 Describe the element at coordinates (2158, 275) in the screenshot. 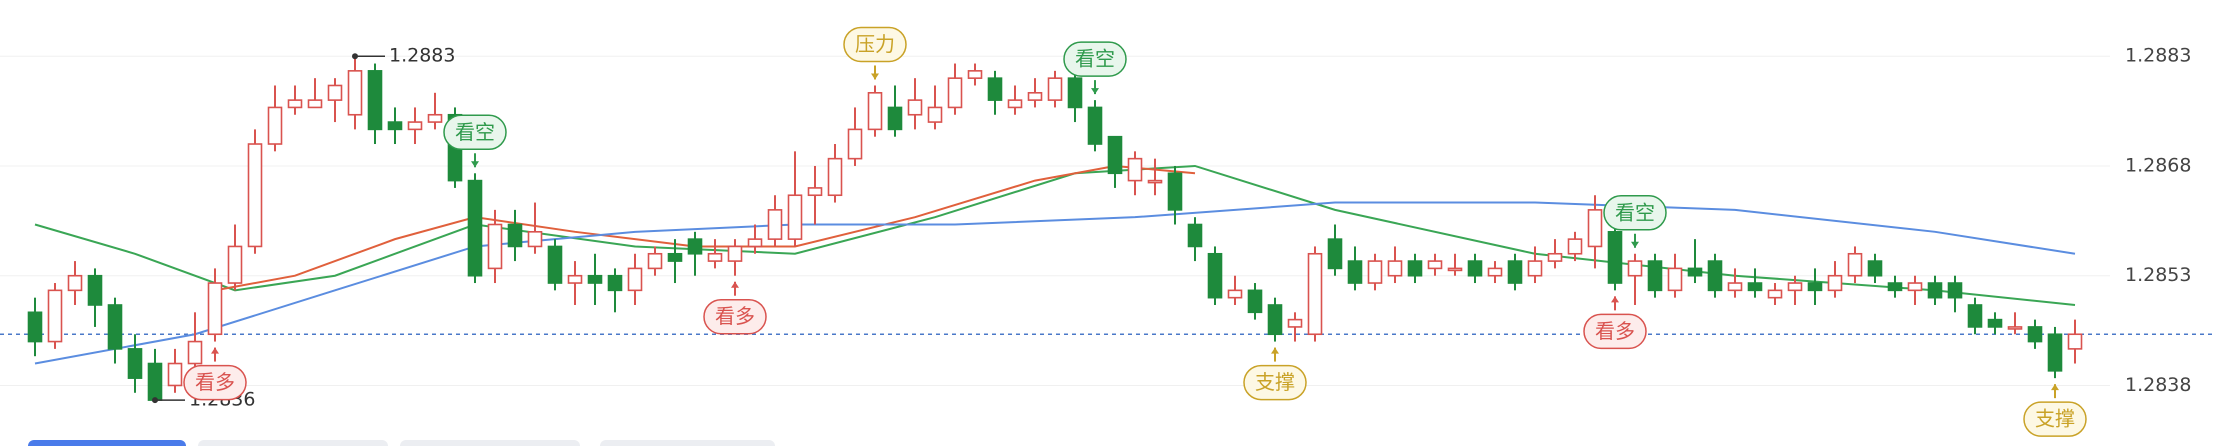

I see `y-tick-label: 1.2853` at that location.